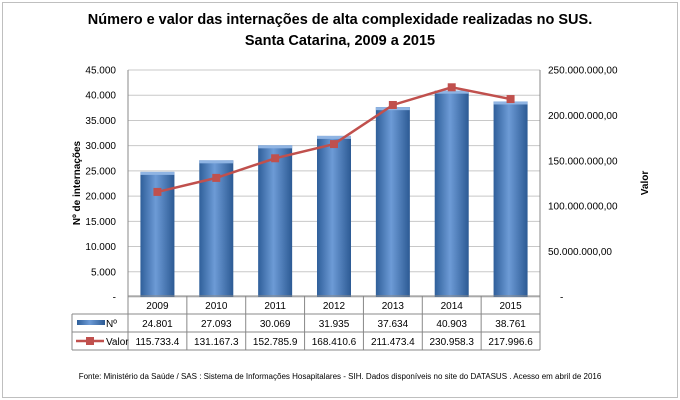  What do you see at coordinates (100, 222) in the screenshot?
I see `y-tick-label: 15.000` at bounding box center [100, 222].